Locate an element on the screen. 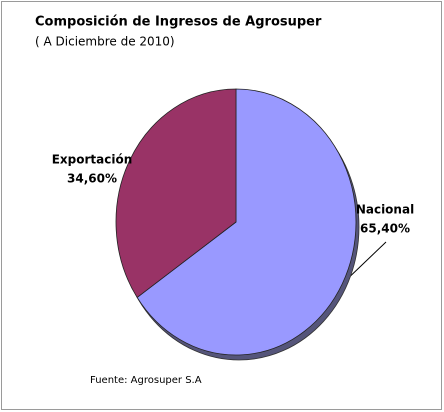 The height and width of the screenshot is (412, 444). source-note: Fuente: Agrosuper S.A is located at coordinates (146, 380).